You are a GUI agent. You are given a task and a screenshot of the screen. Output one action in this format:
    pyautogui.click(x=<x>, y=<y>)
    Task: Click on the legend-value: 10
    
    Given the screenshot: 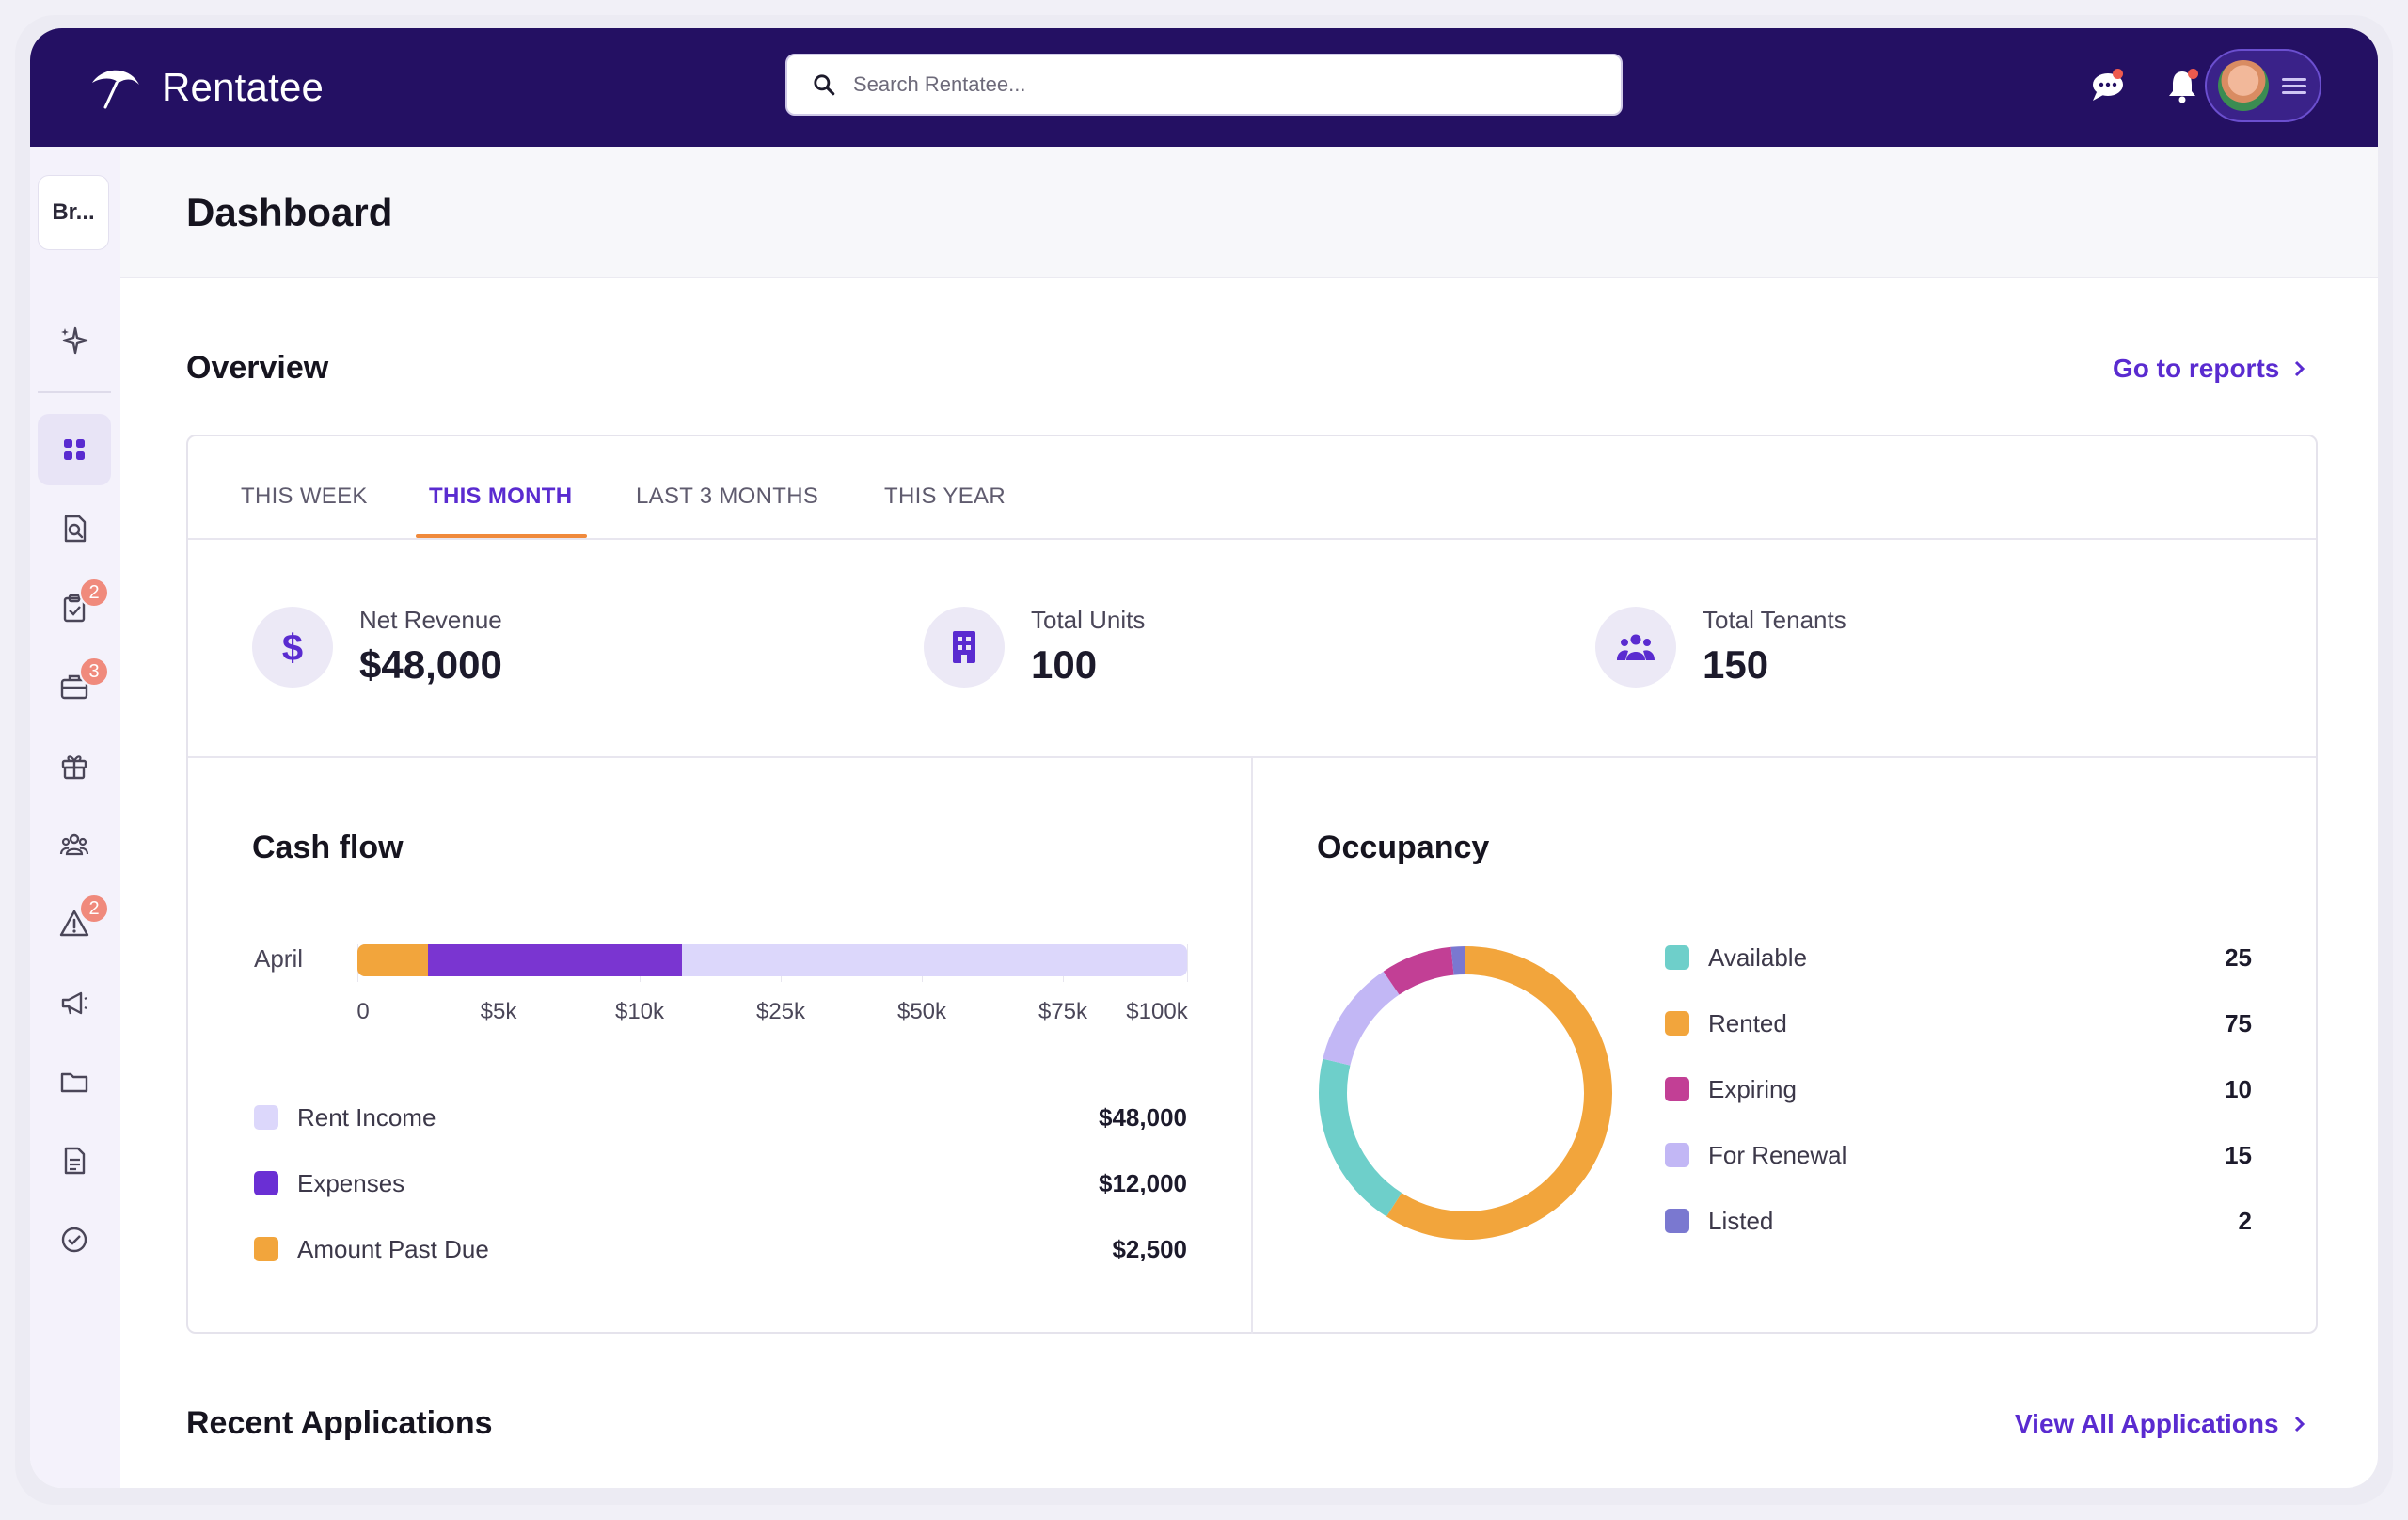 What is the action you would take?
    pyautogui.click(x=2238, y=1088)
    